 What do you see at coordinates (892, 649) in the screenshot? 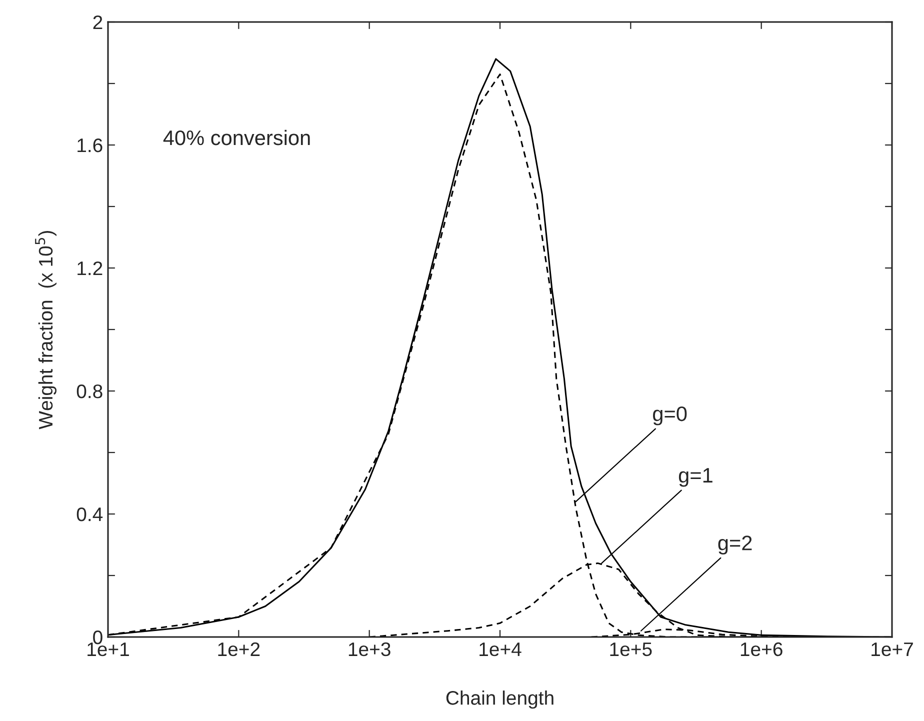
I see `x-tick-label: 1e+7` at bounding box center [892, 649].